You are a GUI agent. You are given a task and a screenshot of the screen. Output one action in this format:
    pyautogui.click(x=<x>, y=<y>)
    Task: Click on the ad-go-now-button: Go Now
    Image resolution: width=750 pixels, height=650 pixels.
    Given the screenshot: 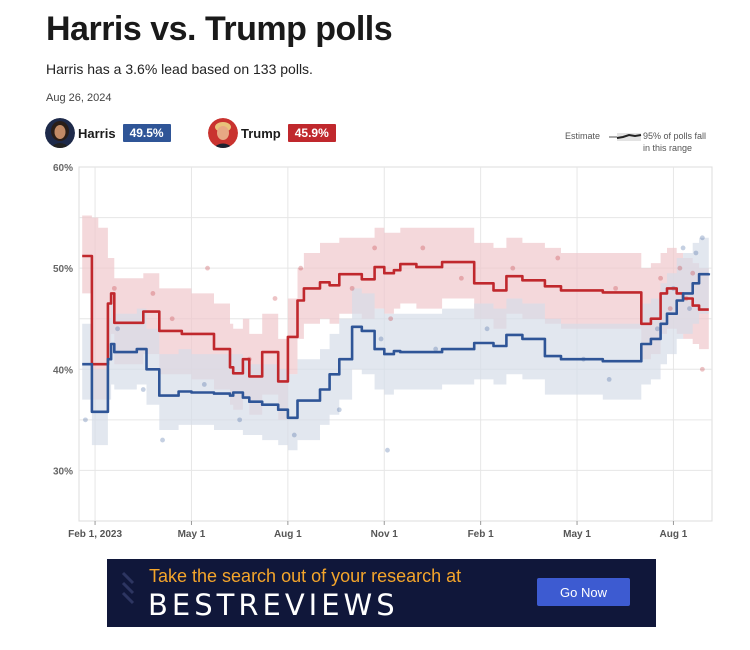 What is the action you would take?
    pyautogui.click(x=583, y=592)
    